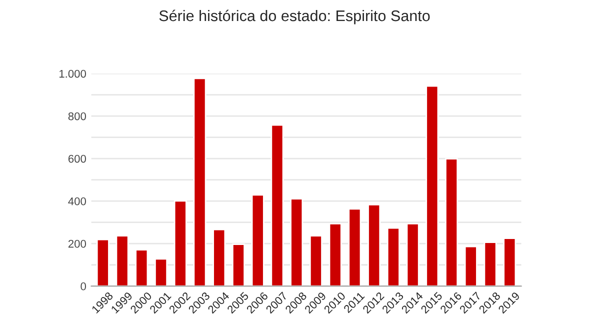 Image resolution: width=589 pixels, height=327 pixels. I want to click on y-tick-label: 0, so click(83, 286).